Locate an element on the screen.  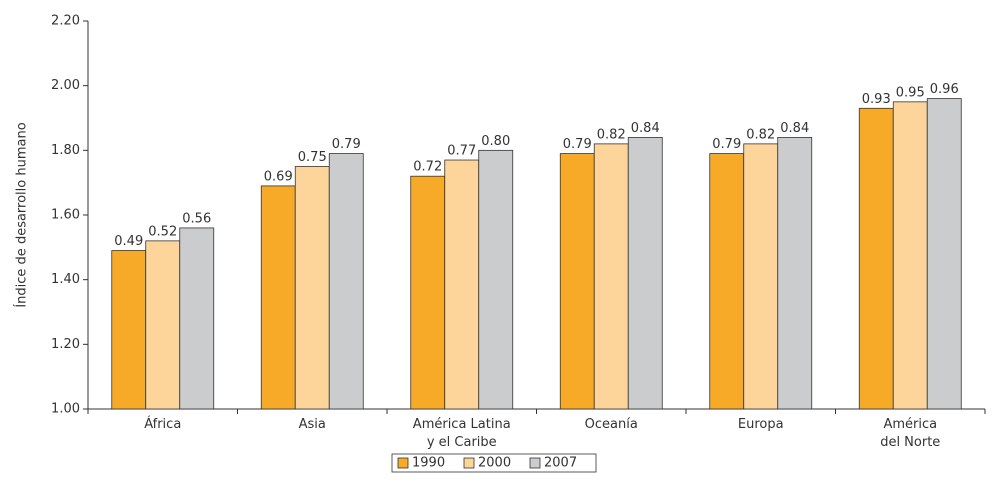
data-label: 0.72 is located at coordinates (427, 167).